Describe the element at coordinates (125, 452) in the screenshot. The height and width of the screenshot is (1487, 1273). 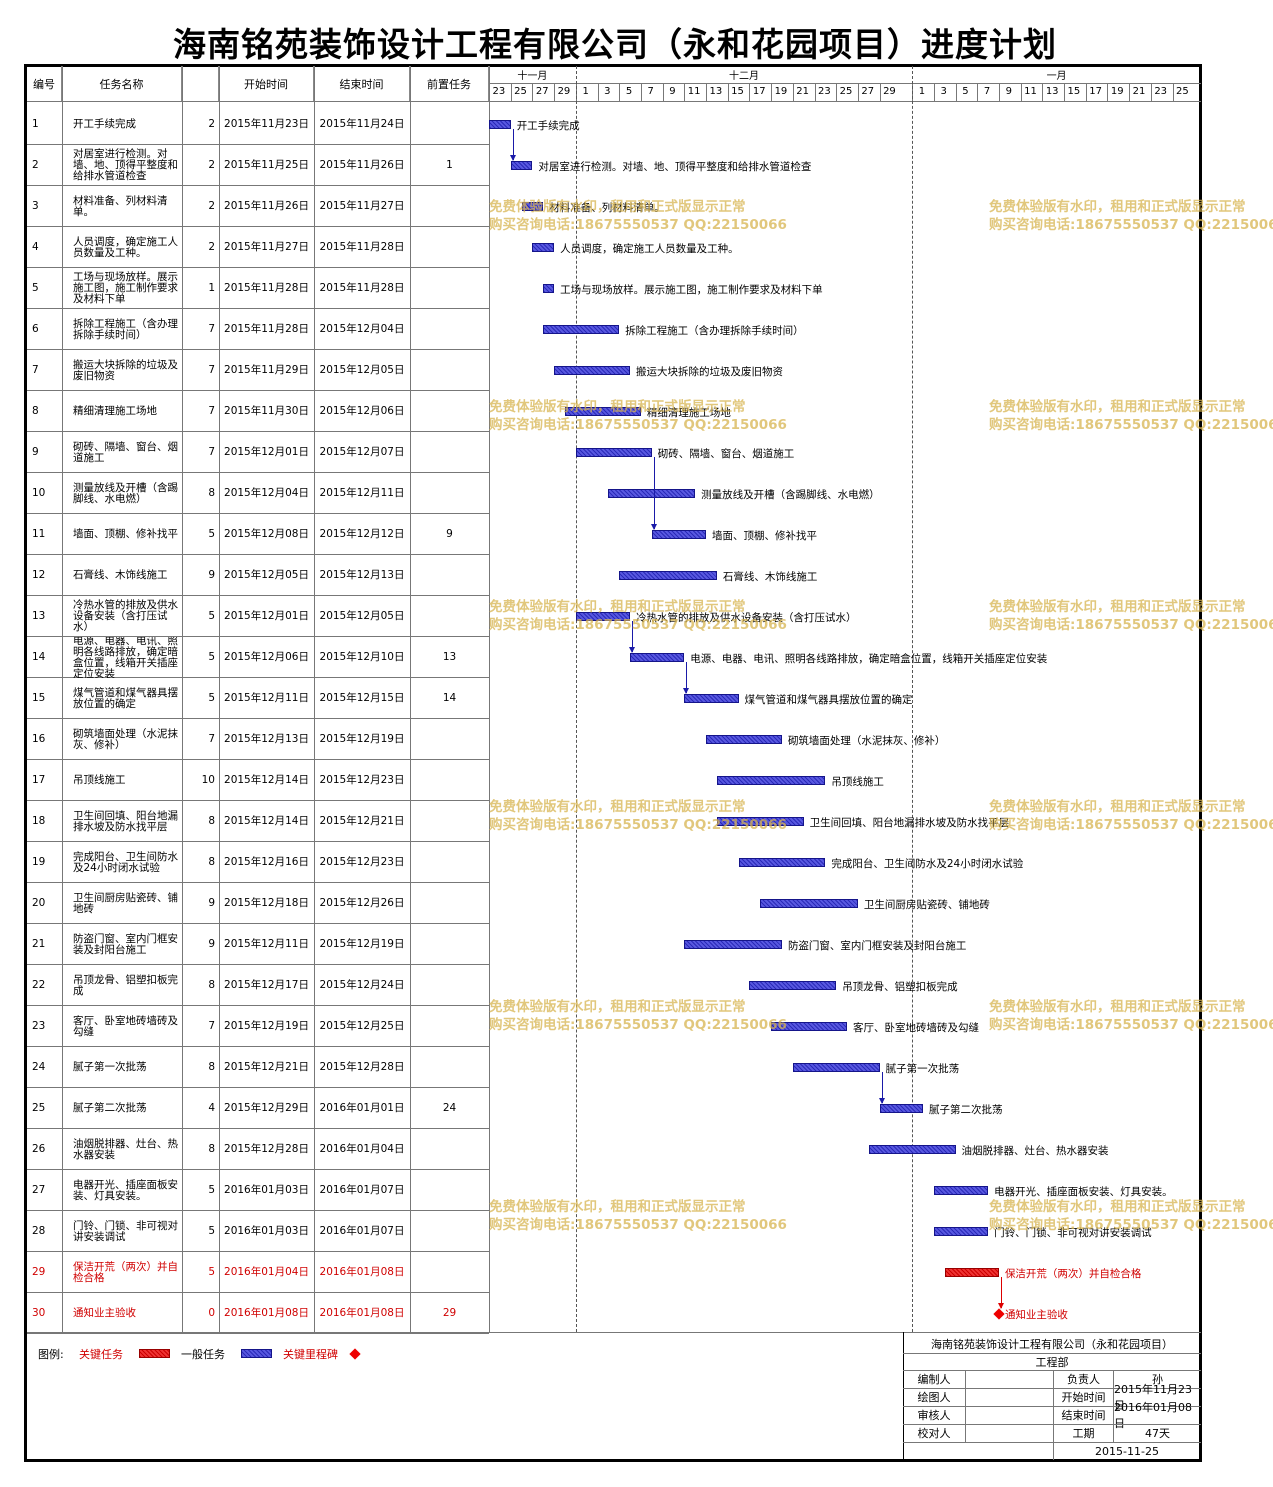
I see `cell-name: 砌砖、隔墙、窗台、烟道施工` at that location.